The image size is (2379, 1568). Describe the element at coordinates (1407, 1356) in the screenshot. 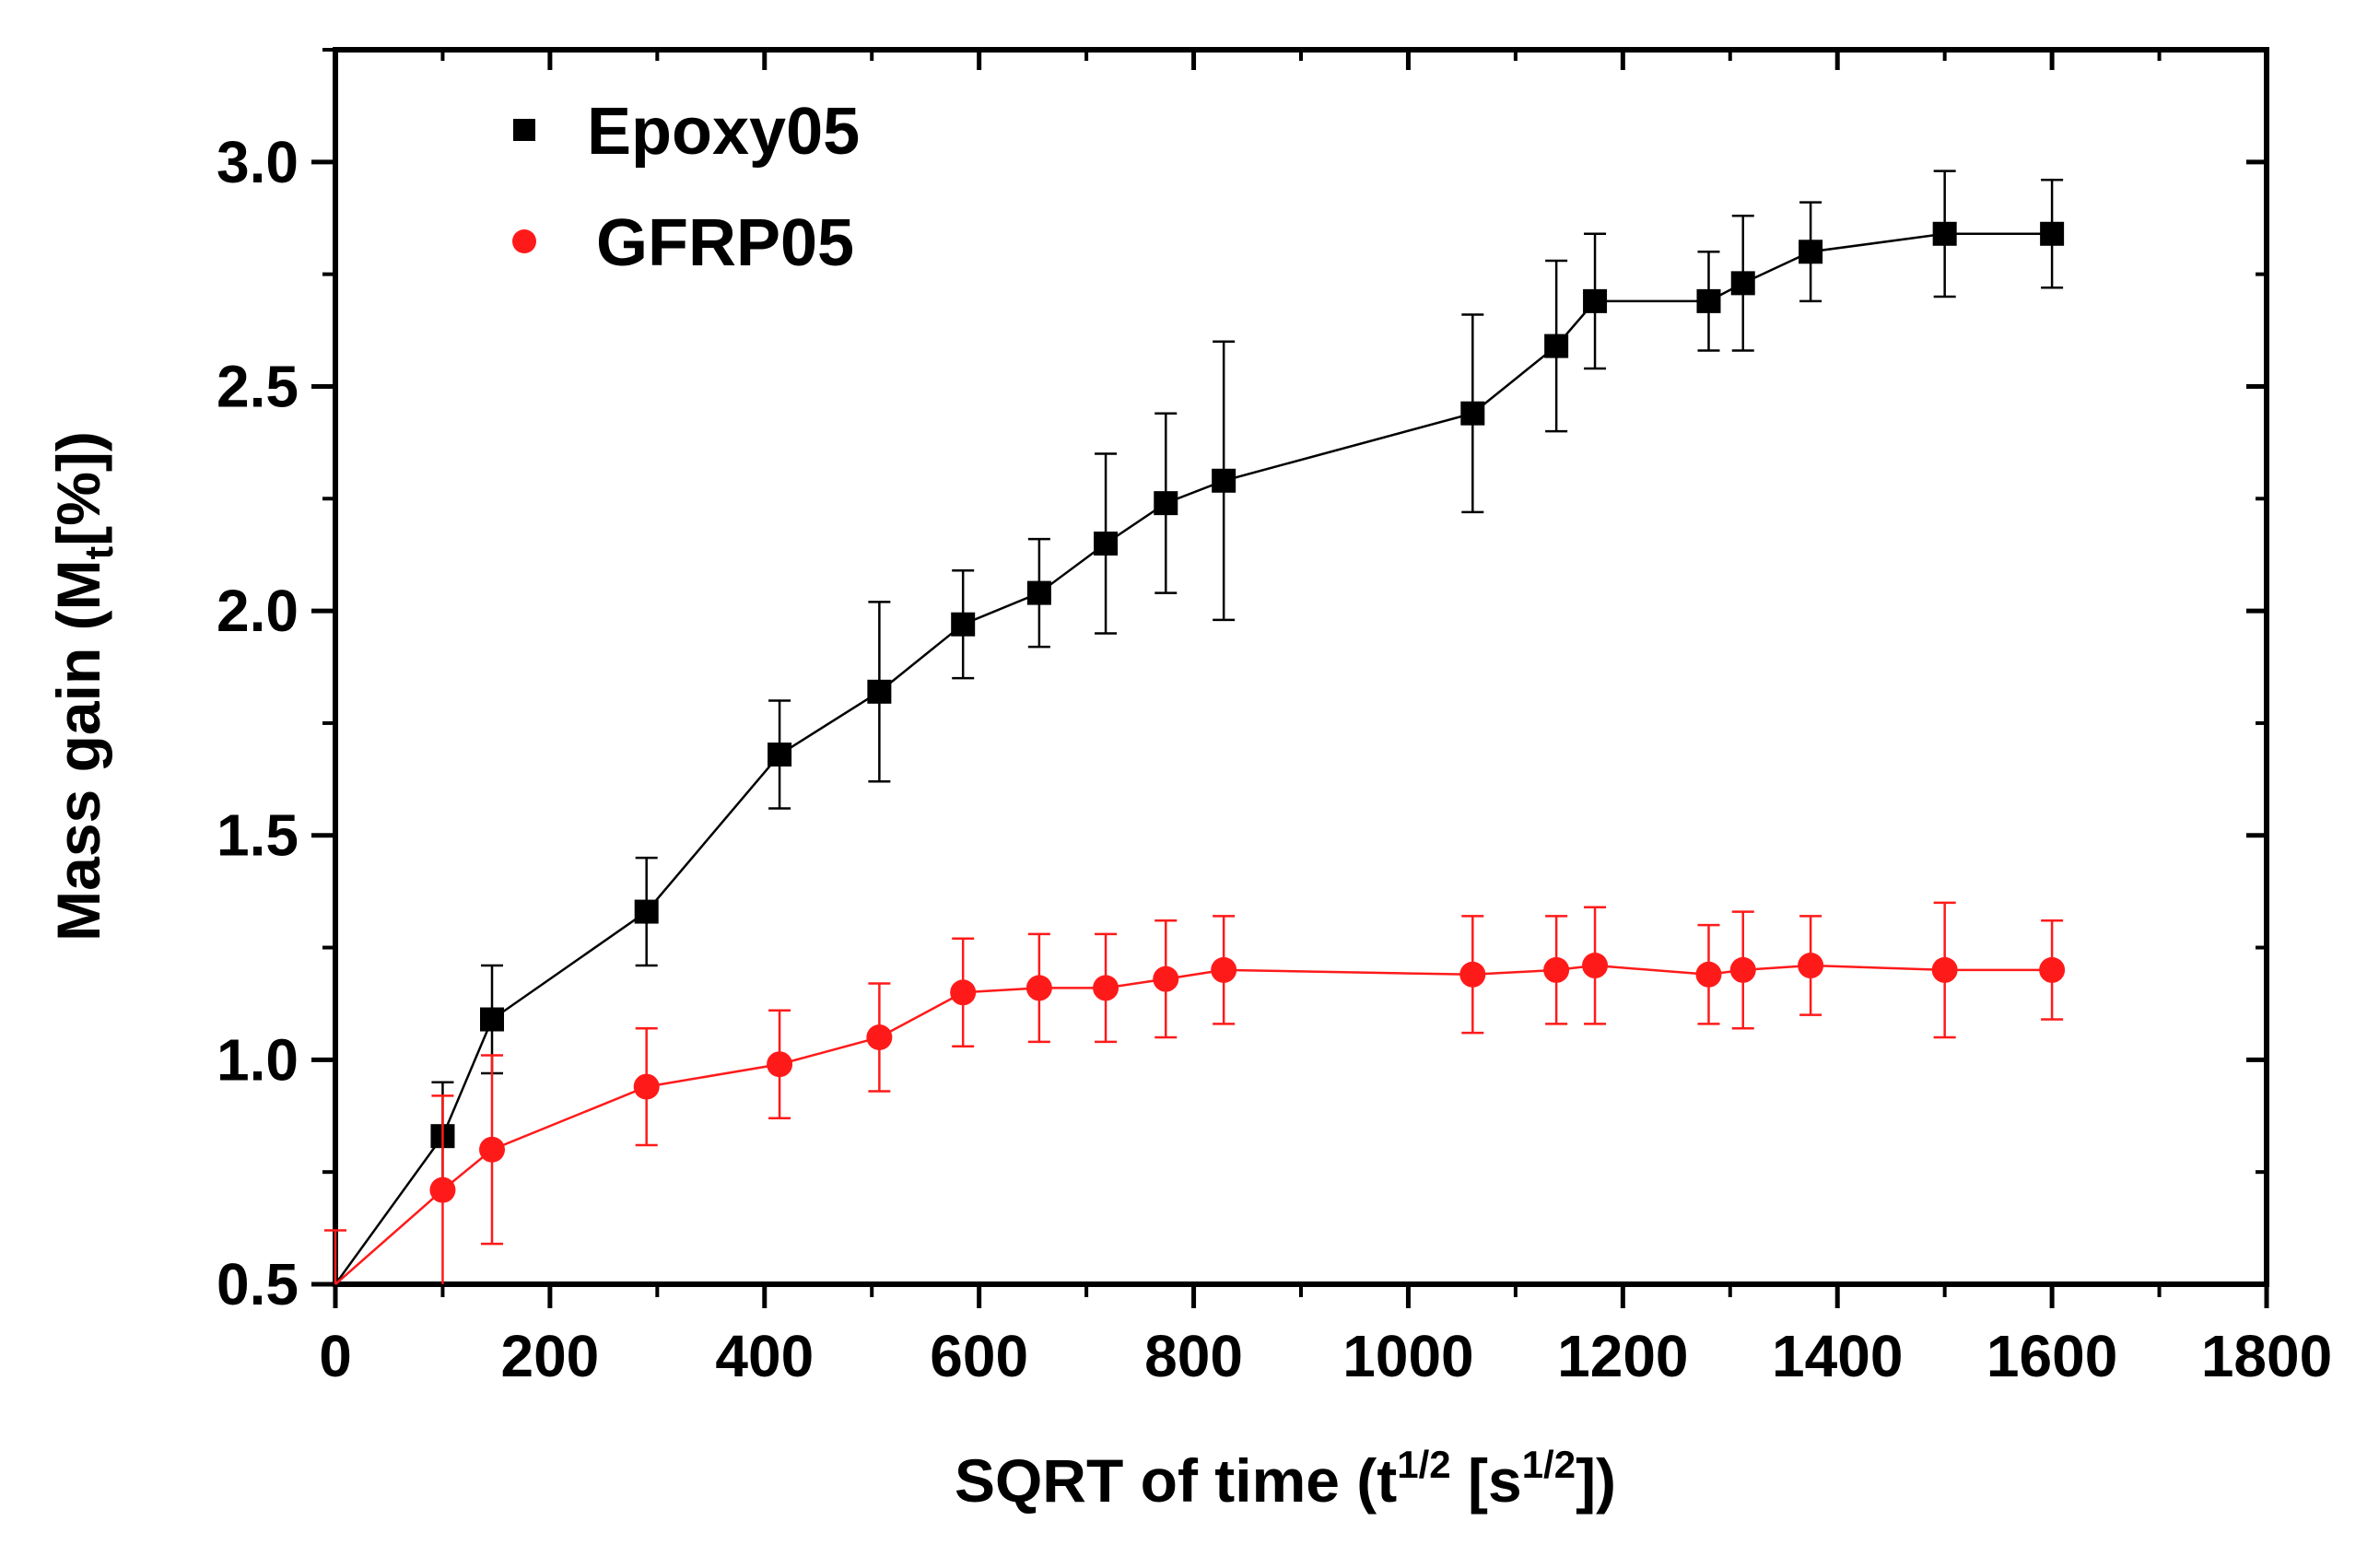

I see `x-tick-label: 1000` at that location.